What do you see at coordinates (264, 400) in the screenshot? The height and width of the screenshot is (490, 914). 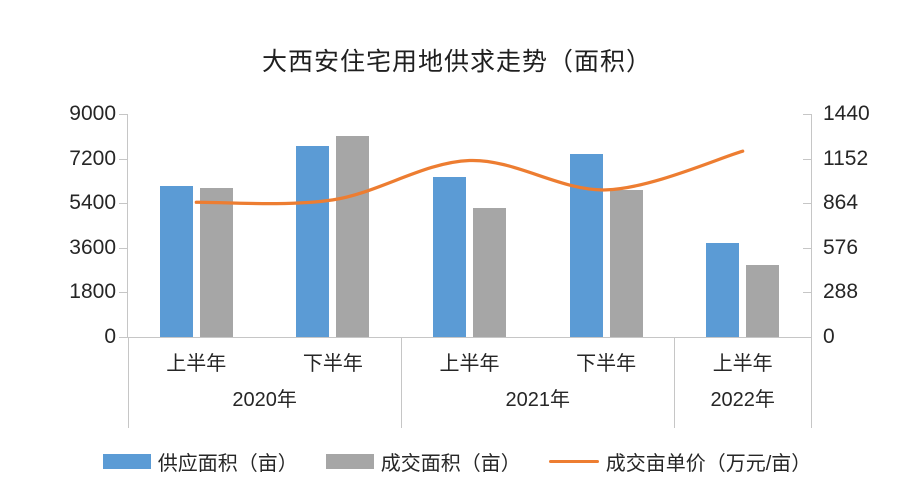 I see `x-axis-year-label: 2020年` at bounding box center [264, 400].